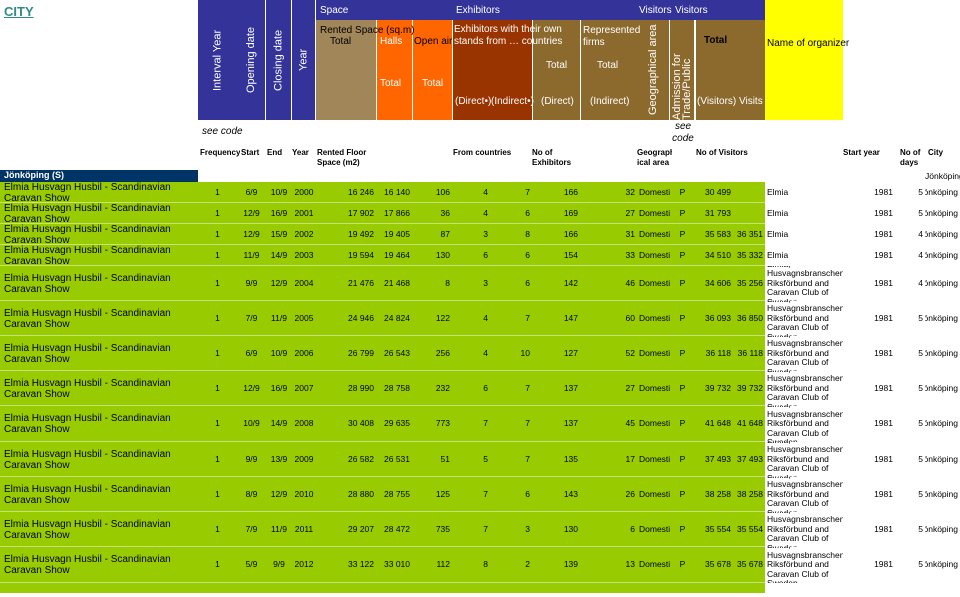 The width and height of the screenshot is (960, 597). Describe the element at coordinates (397, 191) in the screenshot. I see `cell: 16 140` at that location.